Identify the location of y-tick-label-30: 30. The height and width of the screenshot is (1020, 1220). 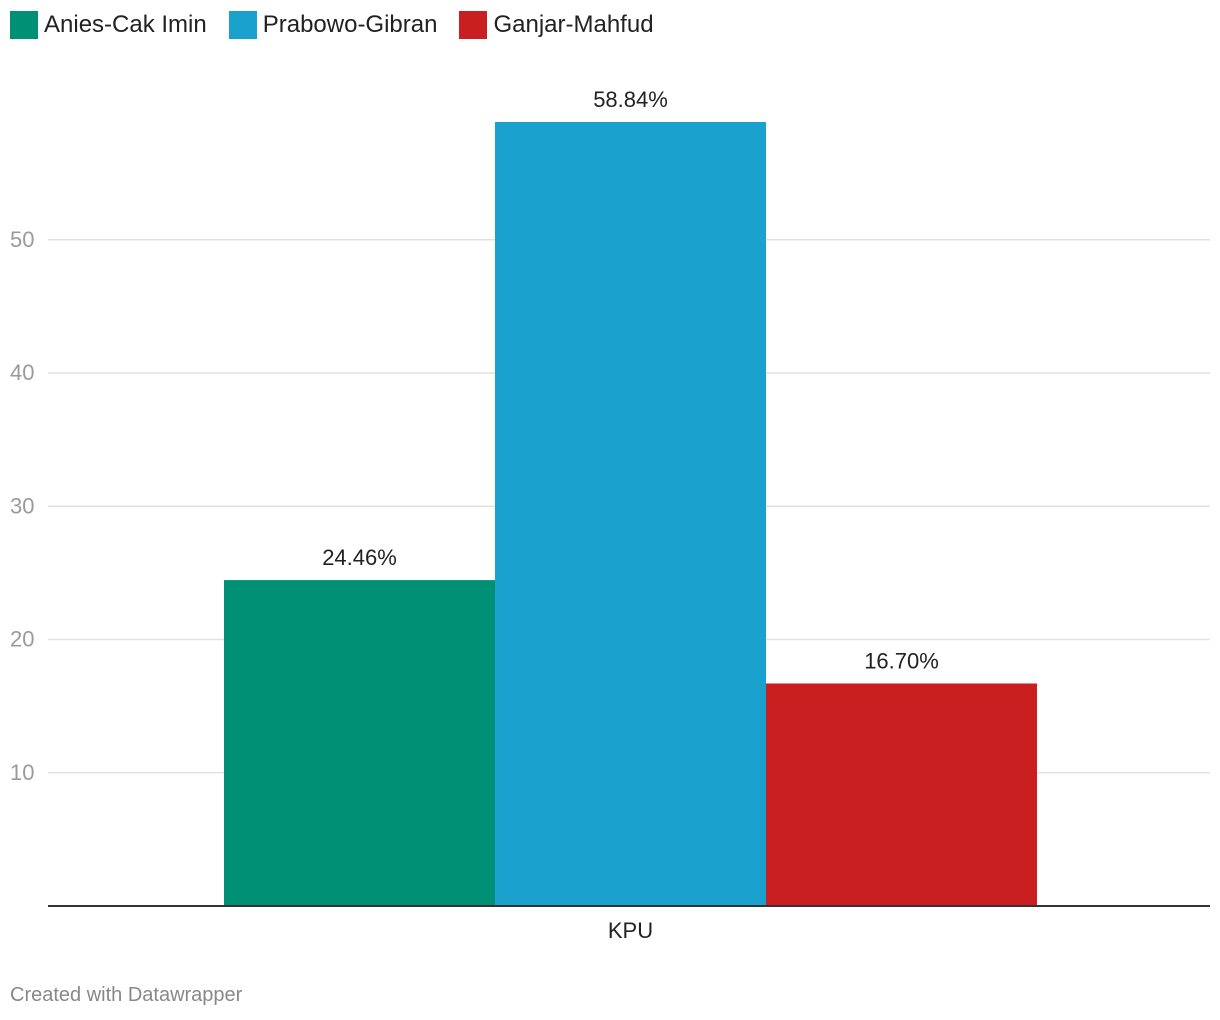
(22, 505).